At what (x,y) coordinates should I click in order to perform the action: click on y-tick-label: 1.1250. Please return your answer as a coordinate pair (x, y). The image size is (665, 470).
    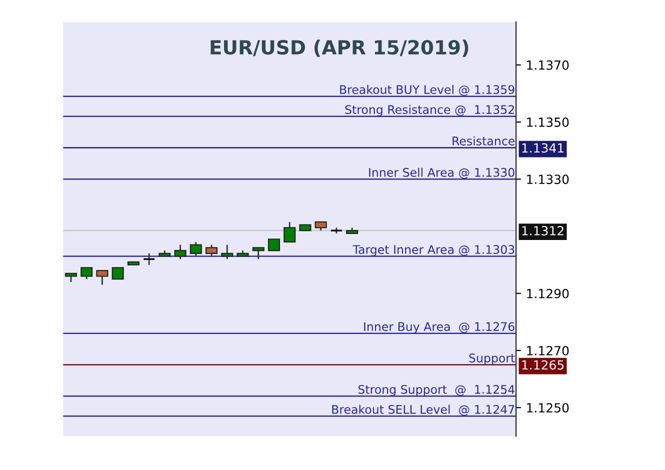
    Looking at the image, I should click on (548, 408).